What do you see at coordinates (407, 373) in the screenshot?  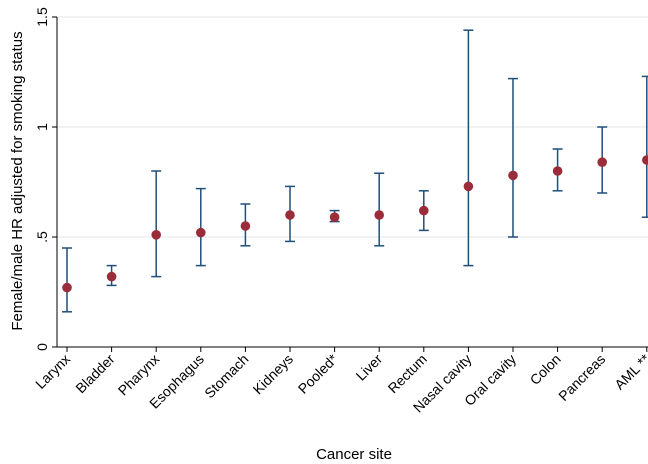 I see `x-tick-label: Rectum` at bounding box center [407, 373].